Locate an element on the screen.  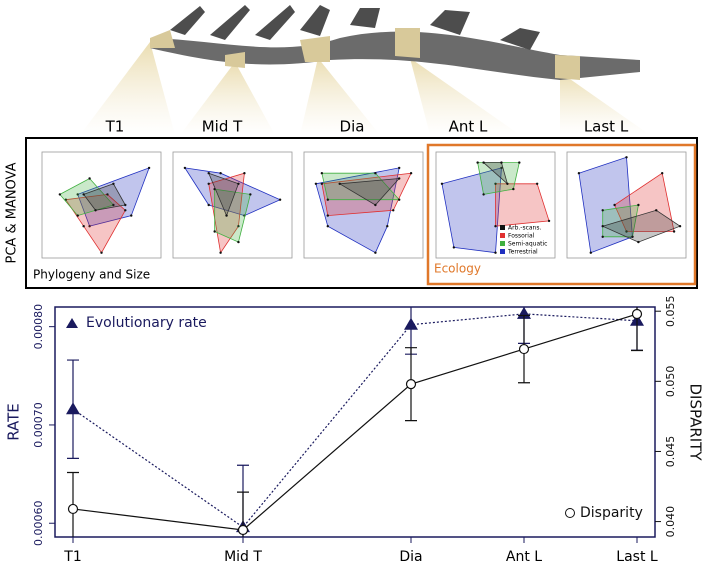
legend-label: Evolutionary rate is located at coordinates (146, 323).